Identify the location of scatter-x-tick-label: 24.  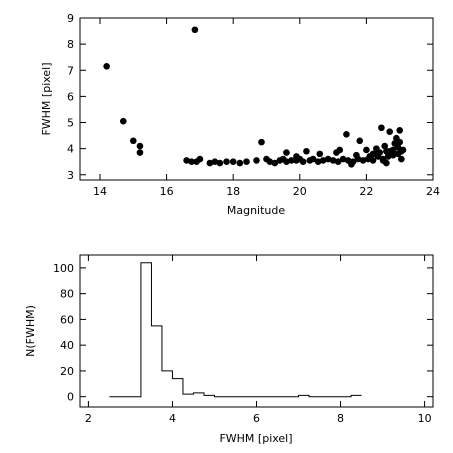
(433, 191).